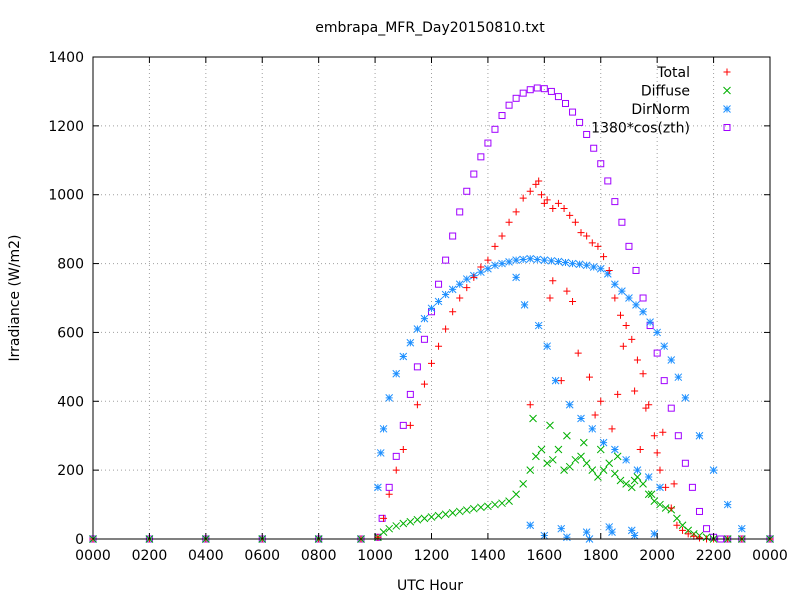 This screenshot has width=800, height=600. What do you see at coordinates (727, 109) in the screenshot?
I see `legend-marker` at bounding box center [727, 109].